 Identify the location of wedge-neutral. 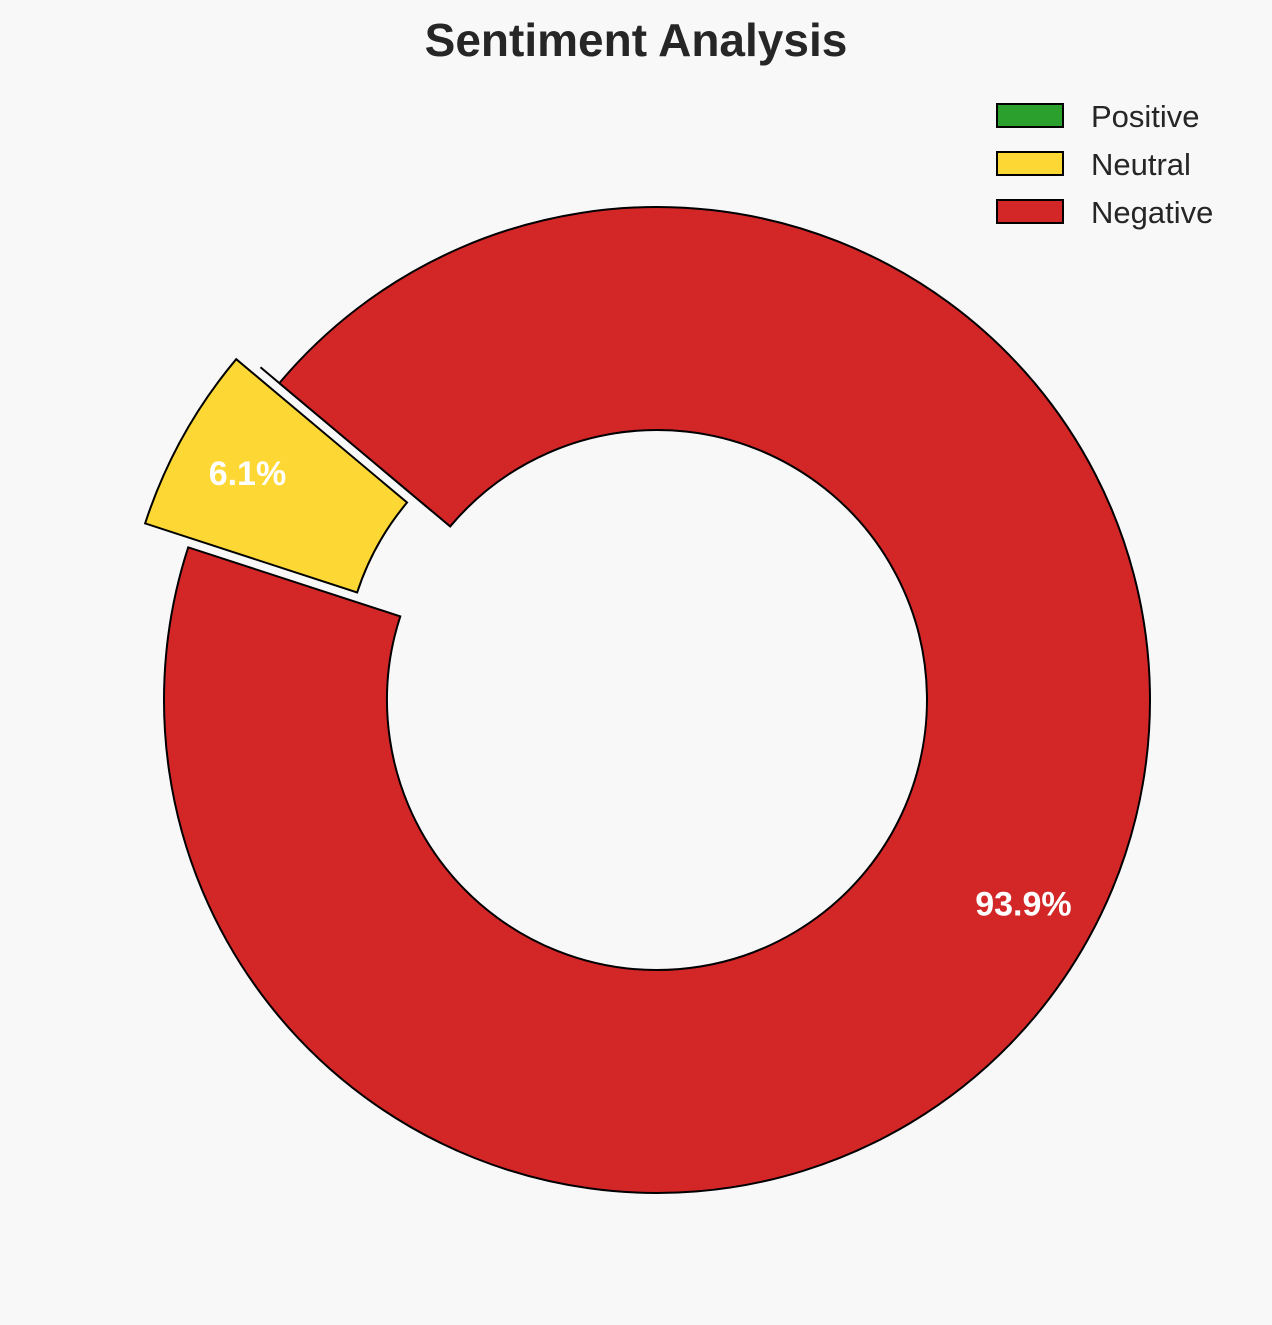
(276, 475).